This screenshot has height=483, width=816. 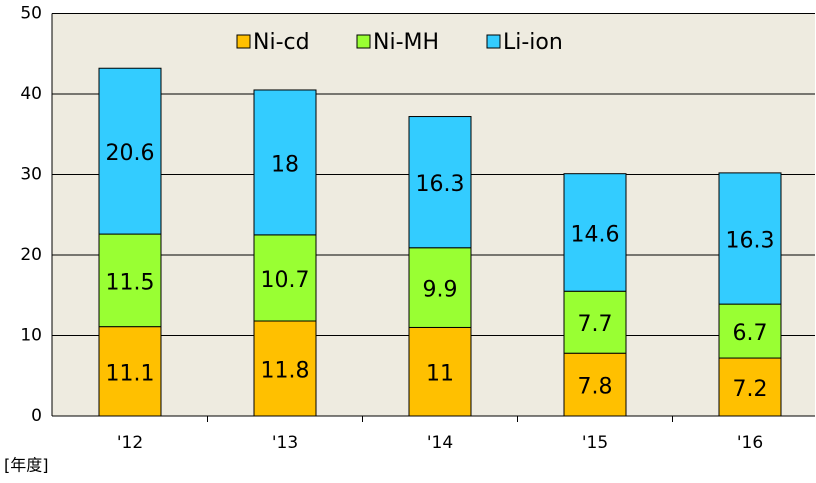 I want to click on x-tick-label: '16, so click(x=750, y=443).